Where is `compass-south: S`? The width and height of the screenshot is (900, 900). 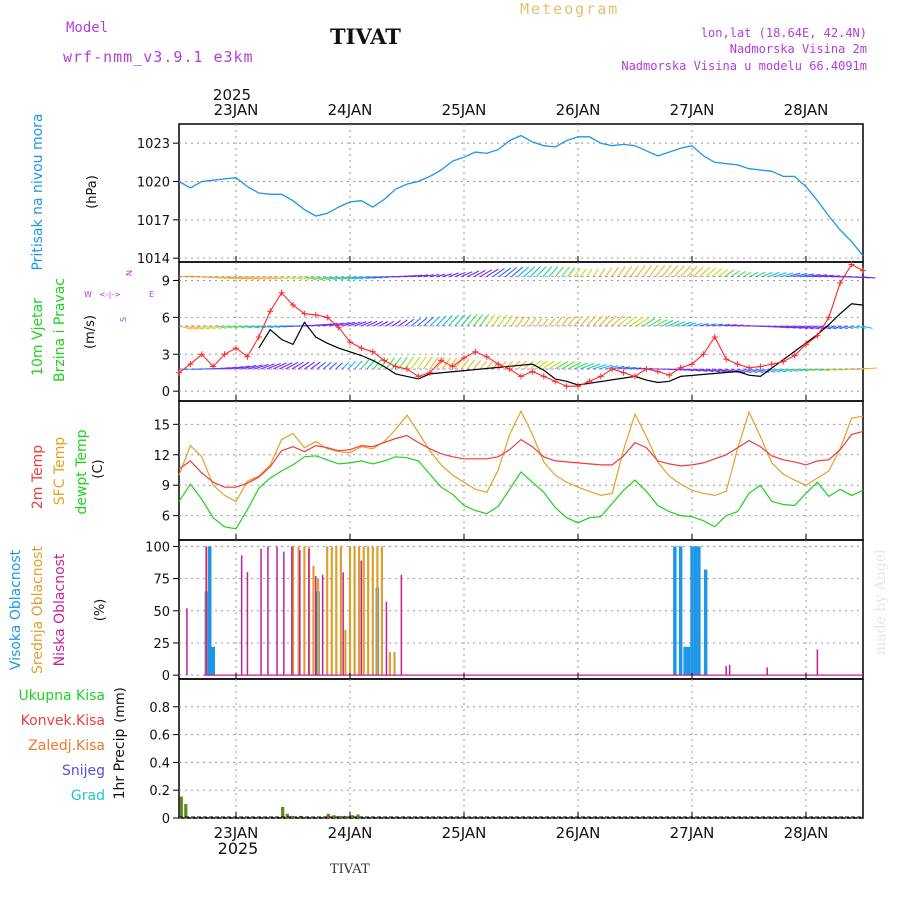 compass-south: S is located at coordinates (123, 319).